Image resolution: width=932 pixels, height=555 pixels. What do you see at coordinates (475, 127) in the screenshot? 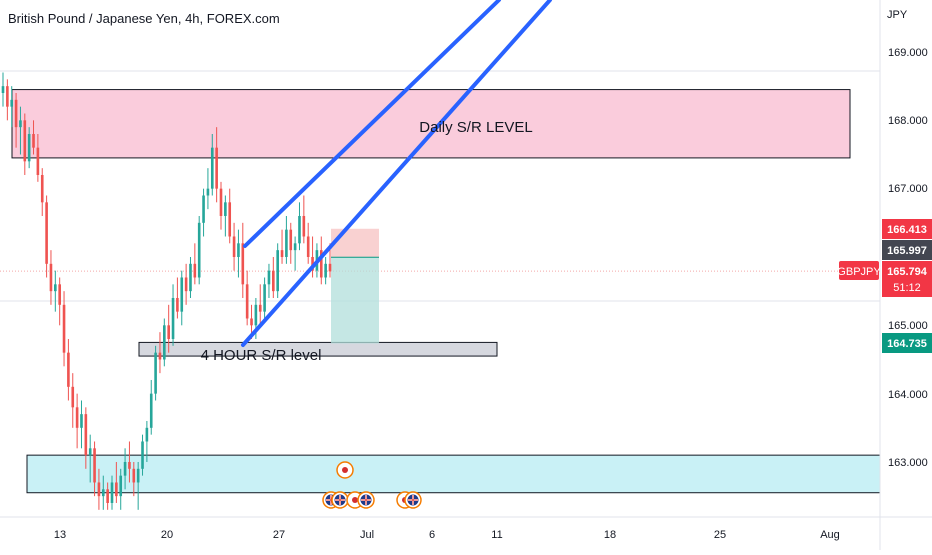
I see `daily-zone-label: Daily S/R LEVEL` at bounding box center [475, 127].